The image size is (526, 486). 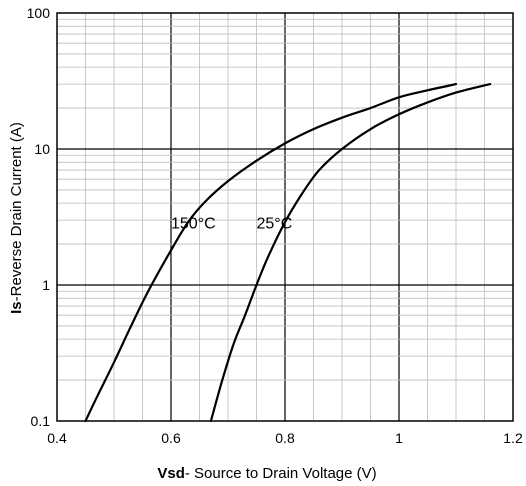 I want to click on x-tick-label: 0.4, so click(x=57, y=438).